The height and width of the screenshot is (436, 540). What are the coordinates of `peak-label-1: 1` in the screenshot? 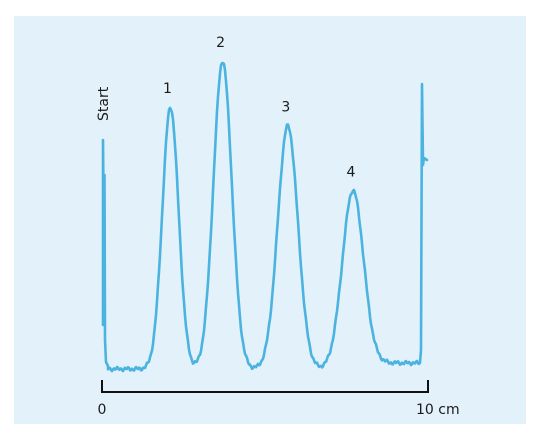 It's located at (167, 89).